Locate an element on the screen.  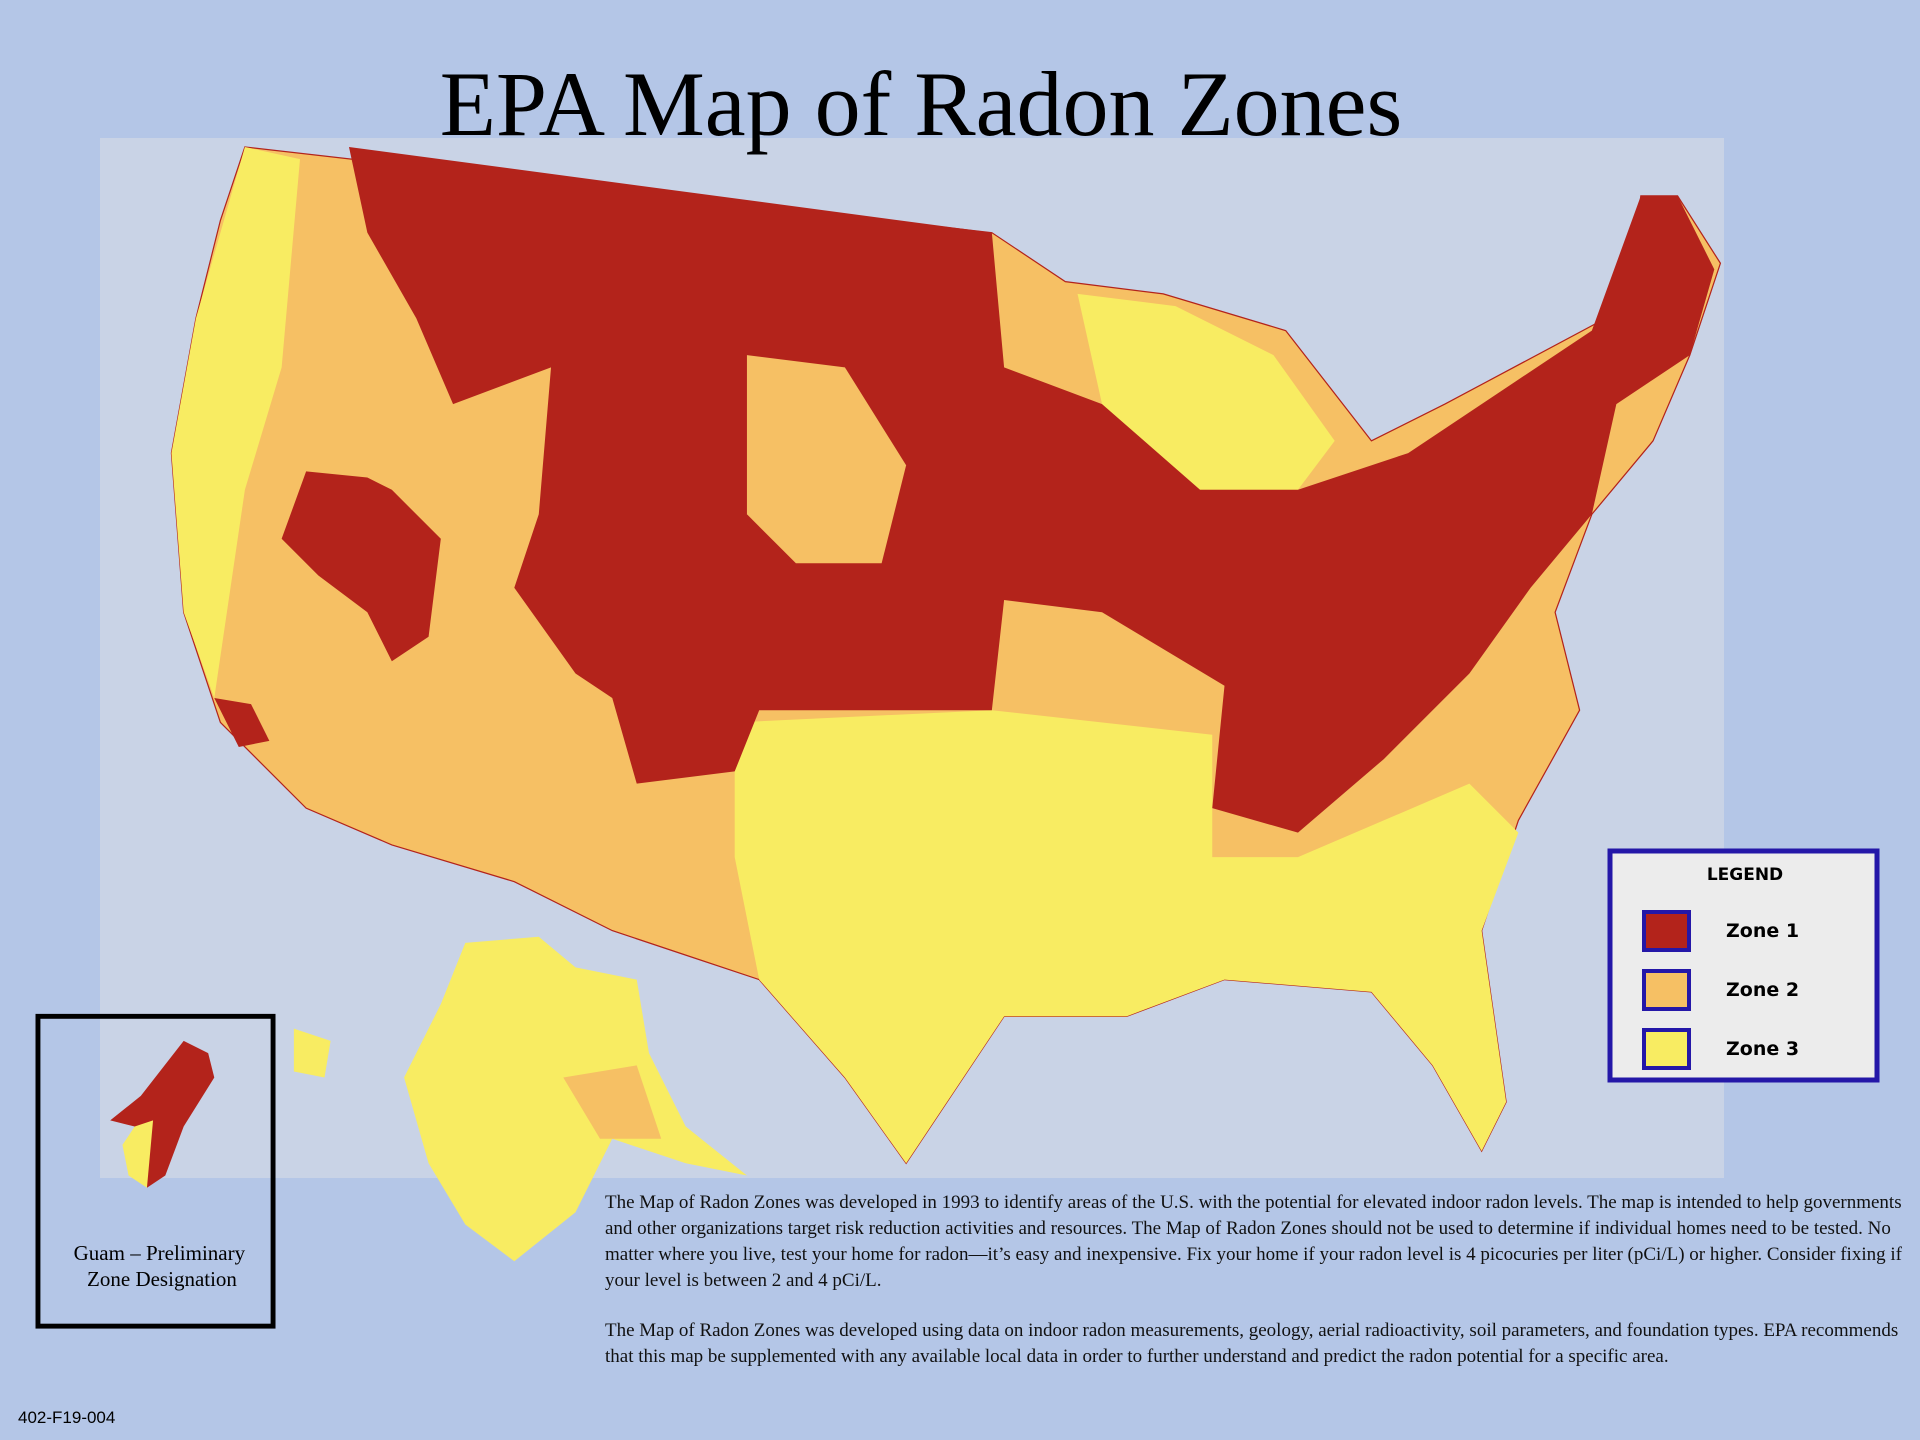
legend-label: Zone 1 is located at coordinates (1762, 931).